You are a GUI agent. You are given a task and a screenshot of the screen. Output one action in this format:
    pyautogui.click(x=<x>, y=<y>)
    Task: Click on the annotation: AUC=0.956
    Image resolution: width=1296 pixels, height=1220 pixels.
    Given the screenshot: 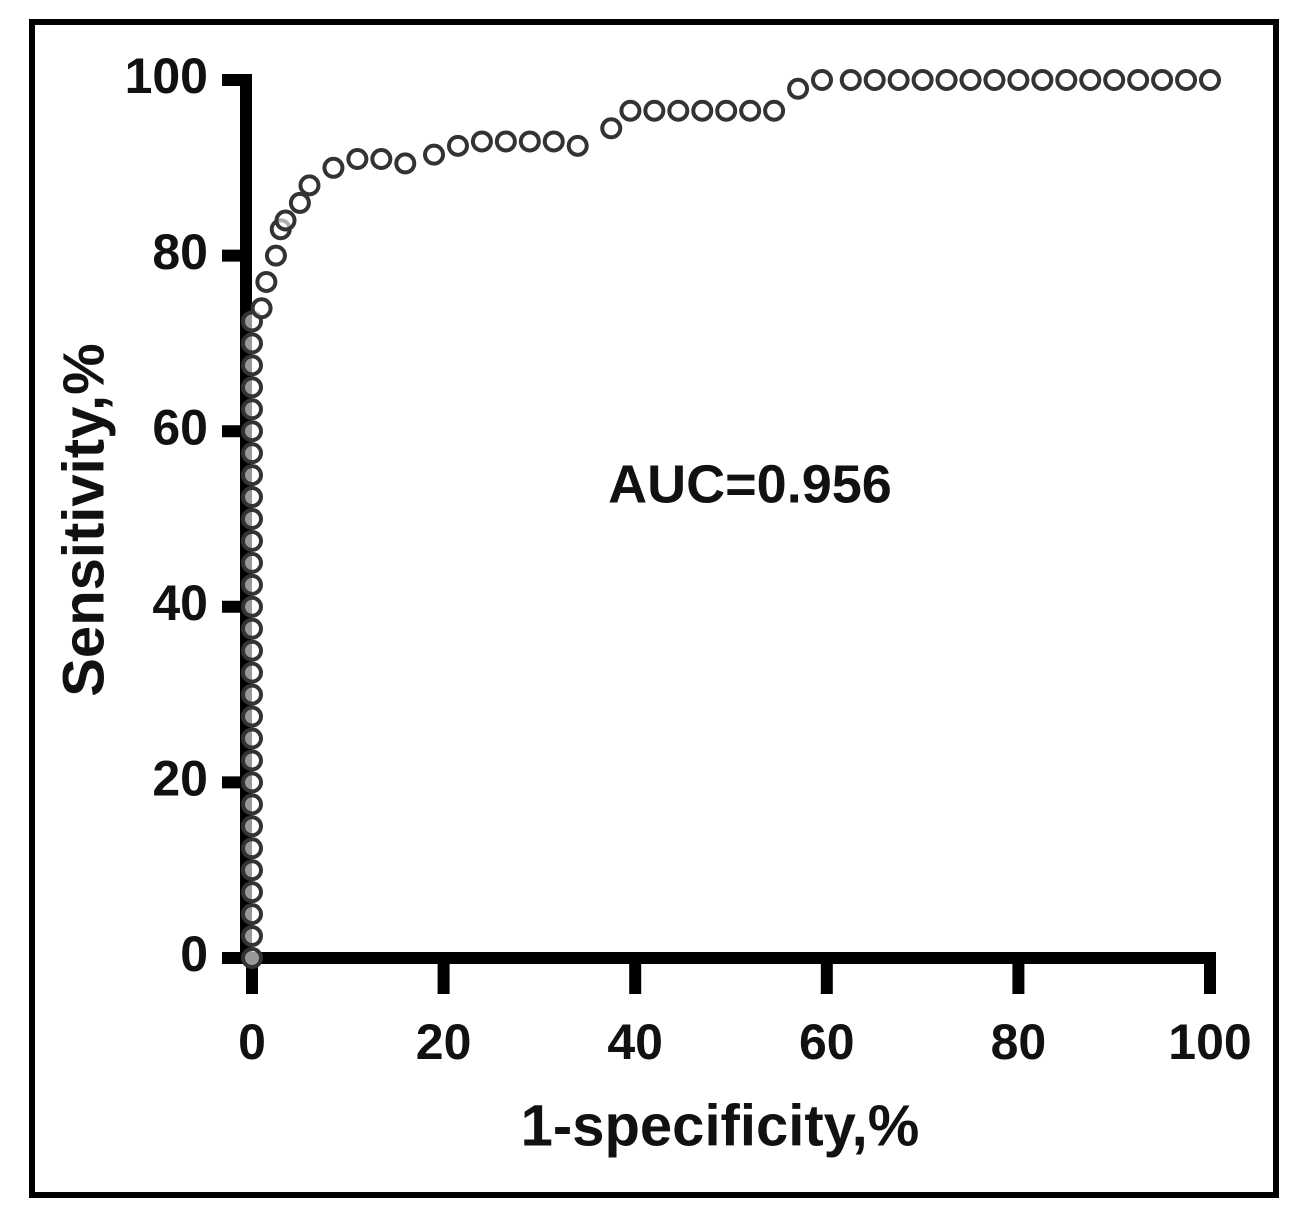 What is the action you would take?
    pyautogui.click(x=750, y=484)
    